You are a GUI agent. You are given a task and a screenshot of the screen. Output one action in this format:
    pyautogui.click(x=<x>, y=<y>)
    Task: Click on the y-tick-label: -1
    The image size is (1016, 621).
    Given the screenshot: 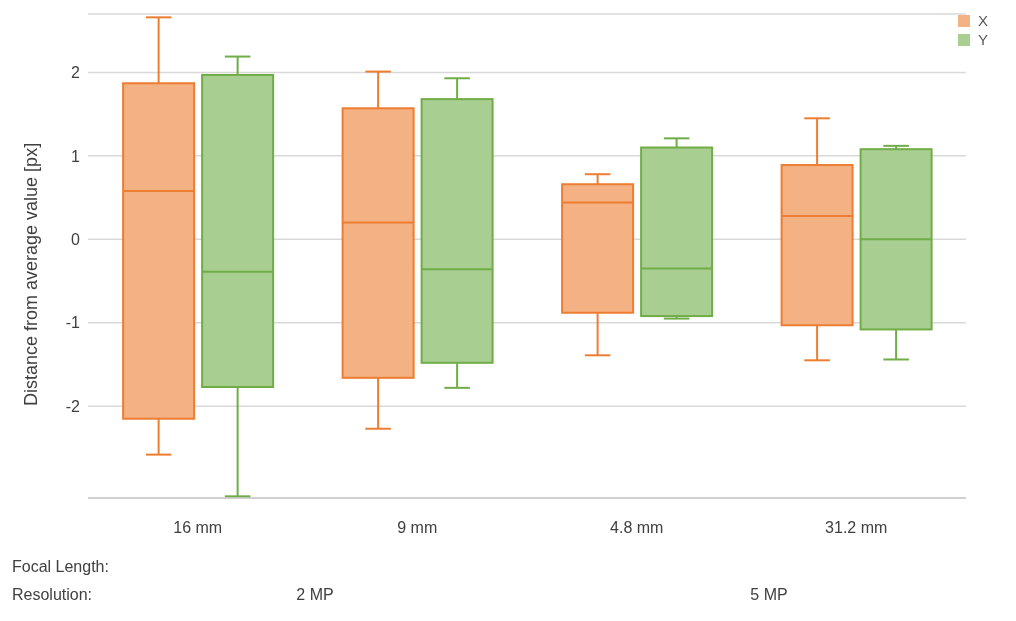 What is the action you would take?
    pyautogui.click(x=73, y=323)
    